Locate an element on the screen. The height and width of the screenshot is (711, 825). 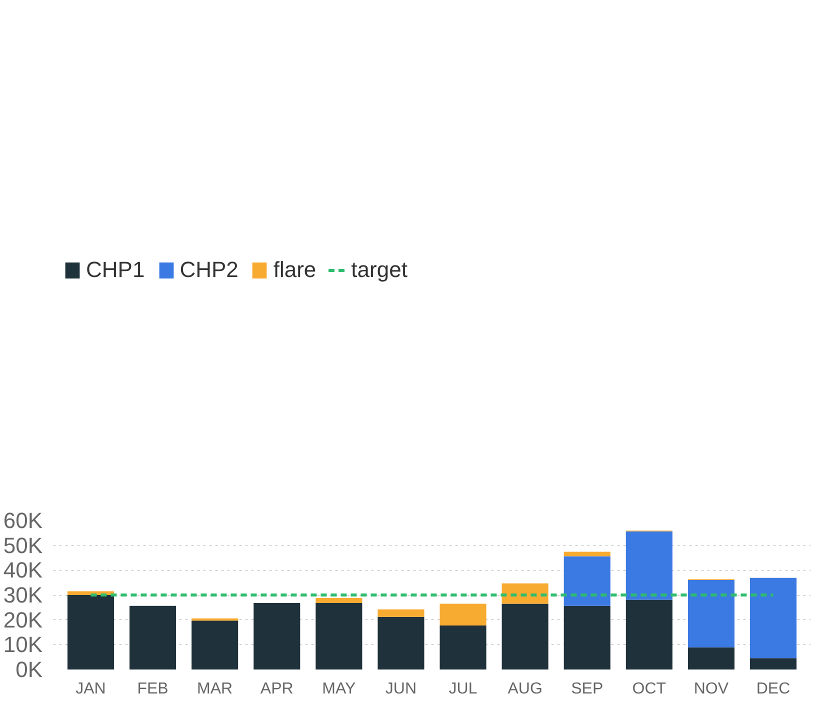
x-tick-label: APR is located at coordinates (277, 689).